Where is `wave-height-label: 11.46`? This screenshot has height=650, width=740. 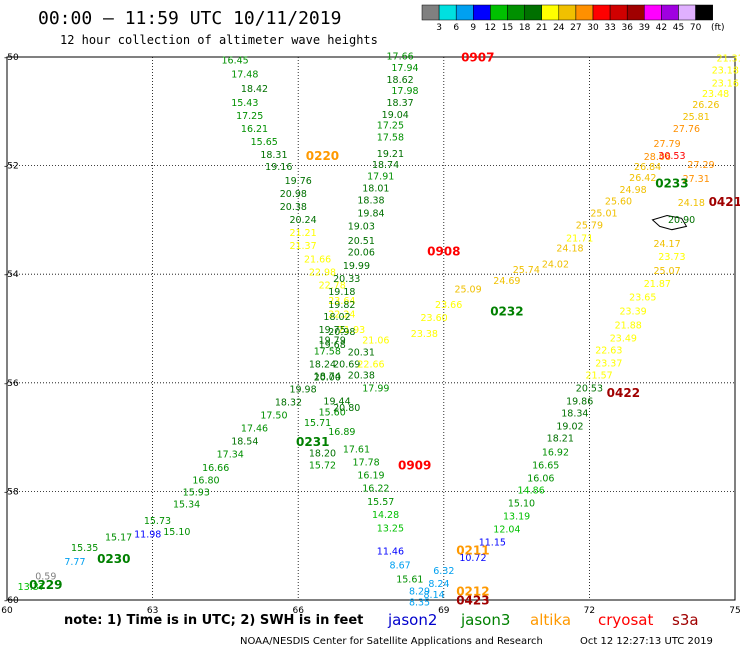
wave-height-label: 11.46 is located at coordinates (390, 551).